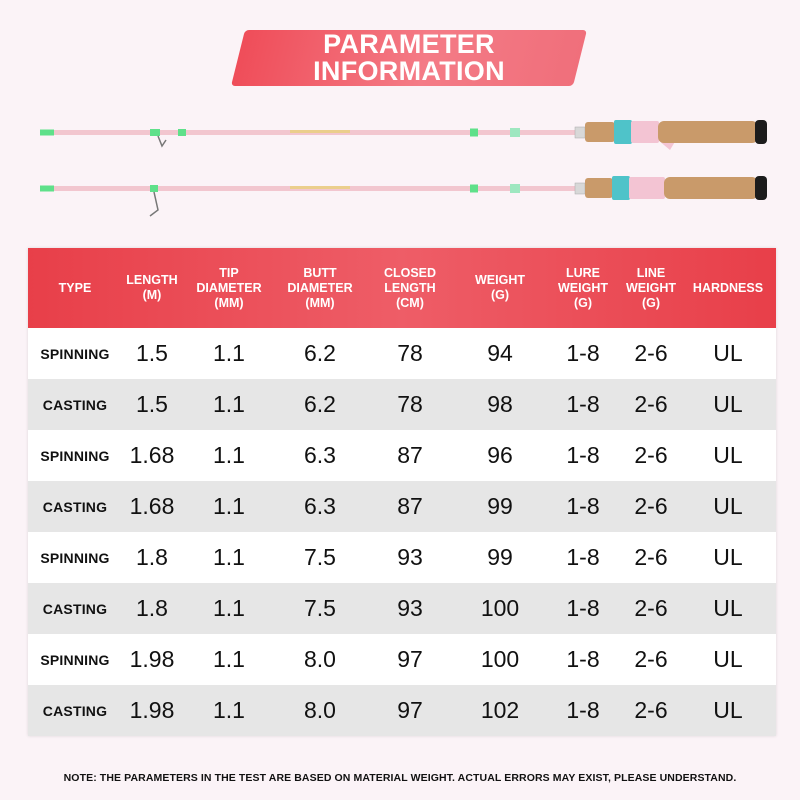 The width and height of the screenshot is (800, 800). I want to click on table-row: CASTING 1.5 1.1 6.2 78 98 1-8 2-6 UL, so click(402, 404).